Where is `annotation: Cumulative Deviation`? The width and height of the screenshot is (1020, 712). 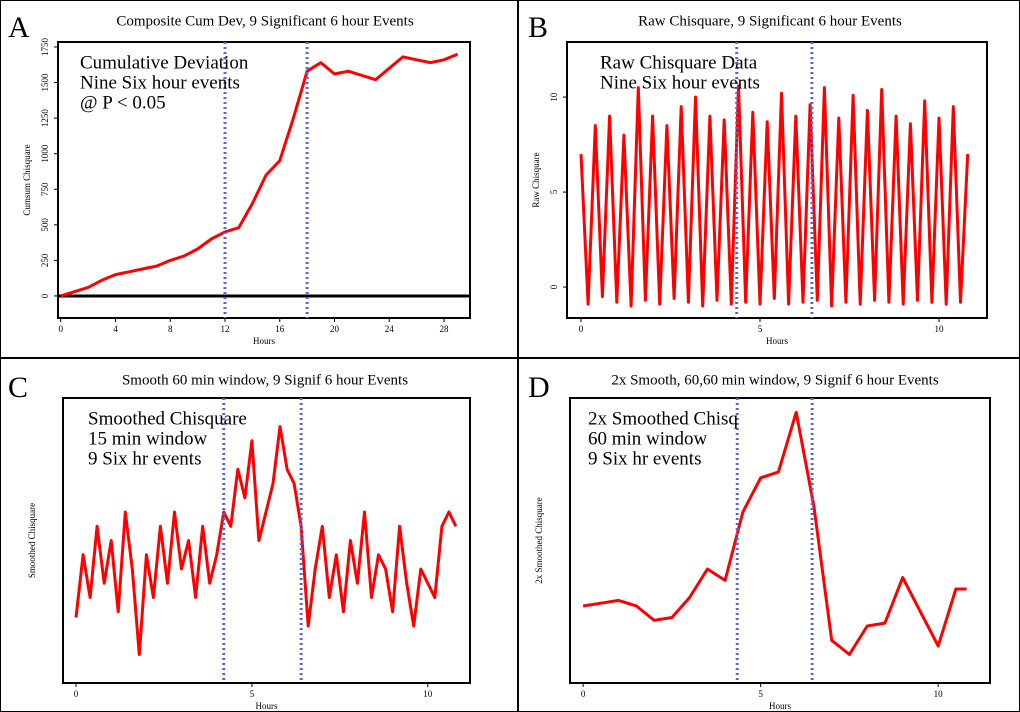
annotation: Cumulative Deviation is located at coordinates (164, 62).